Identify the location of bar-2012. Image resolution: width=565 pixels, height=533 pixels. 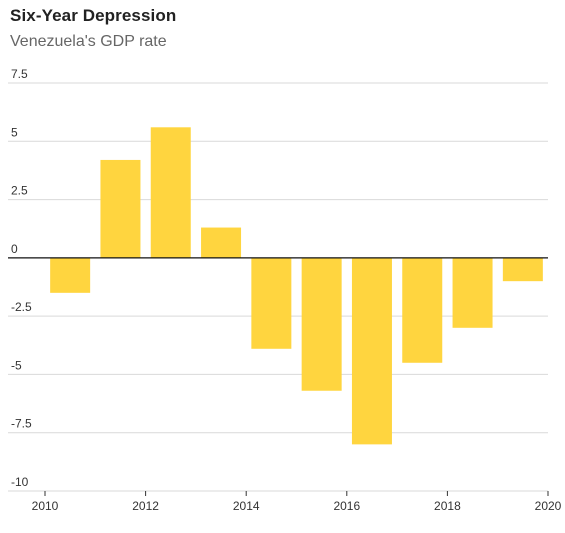
(170, 192).